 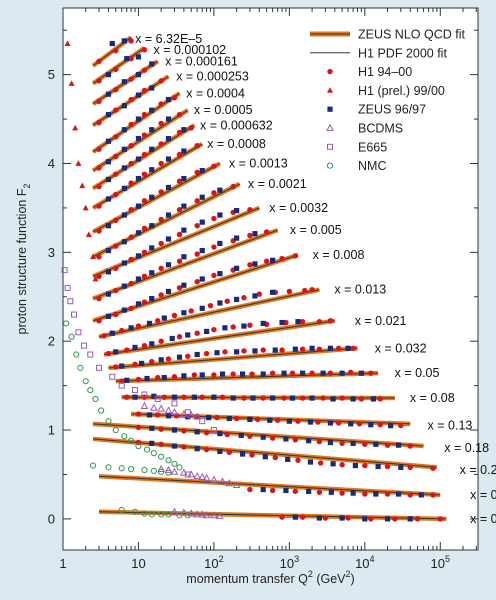 What do you see at coordinates (466, 448) in the screenshot?
I see `bin-label: x = 0.18` at bounding box center [466, 448].